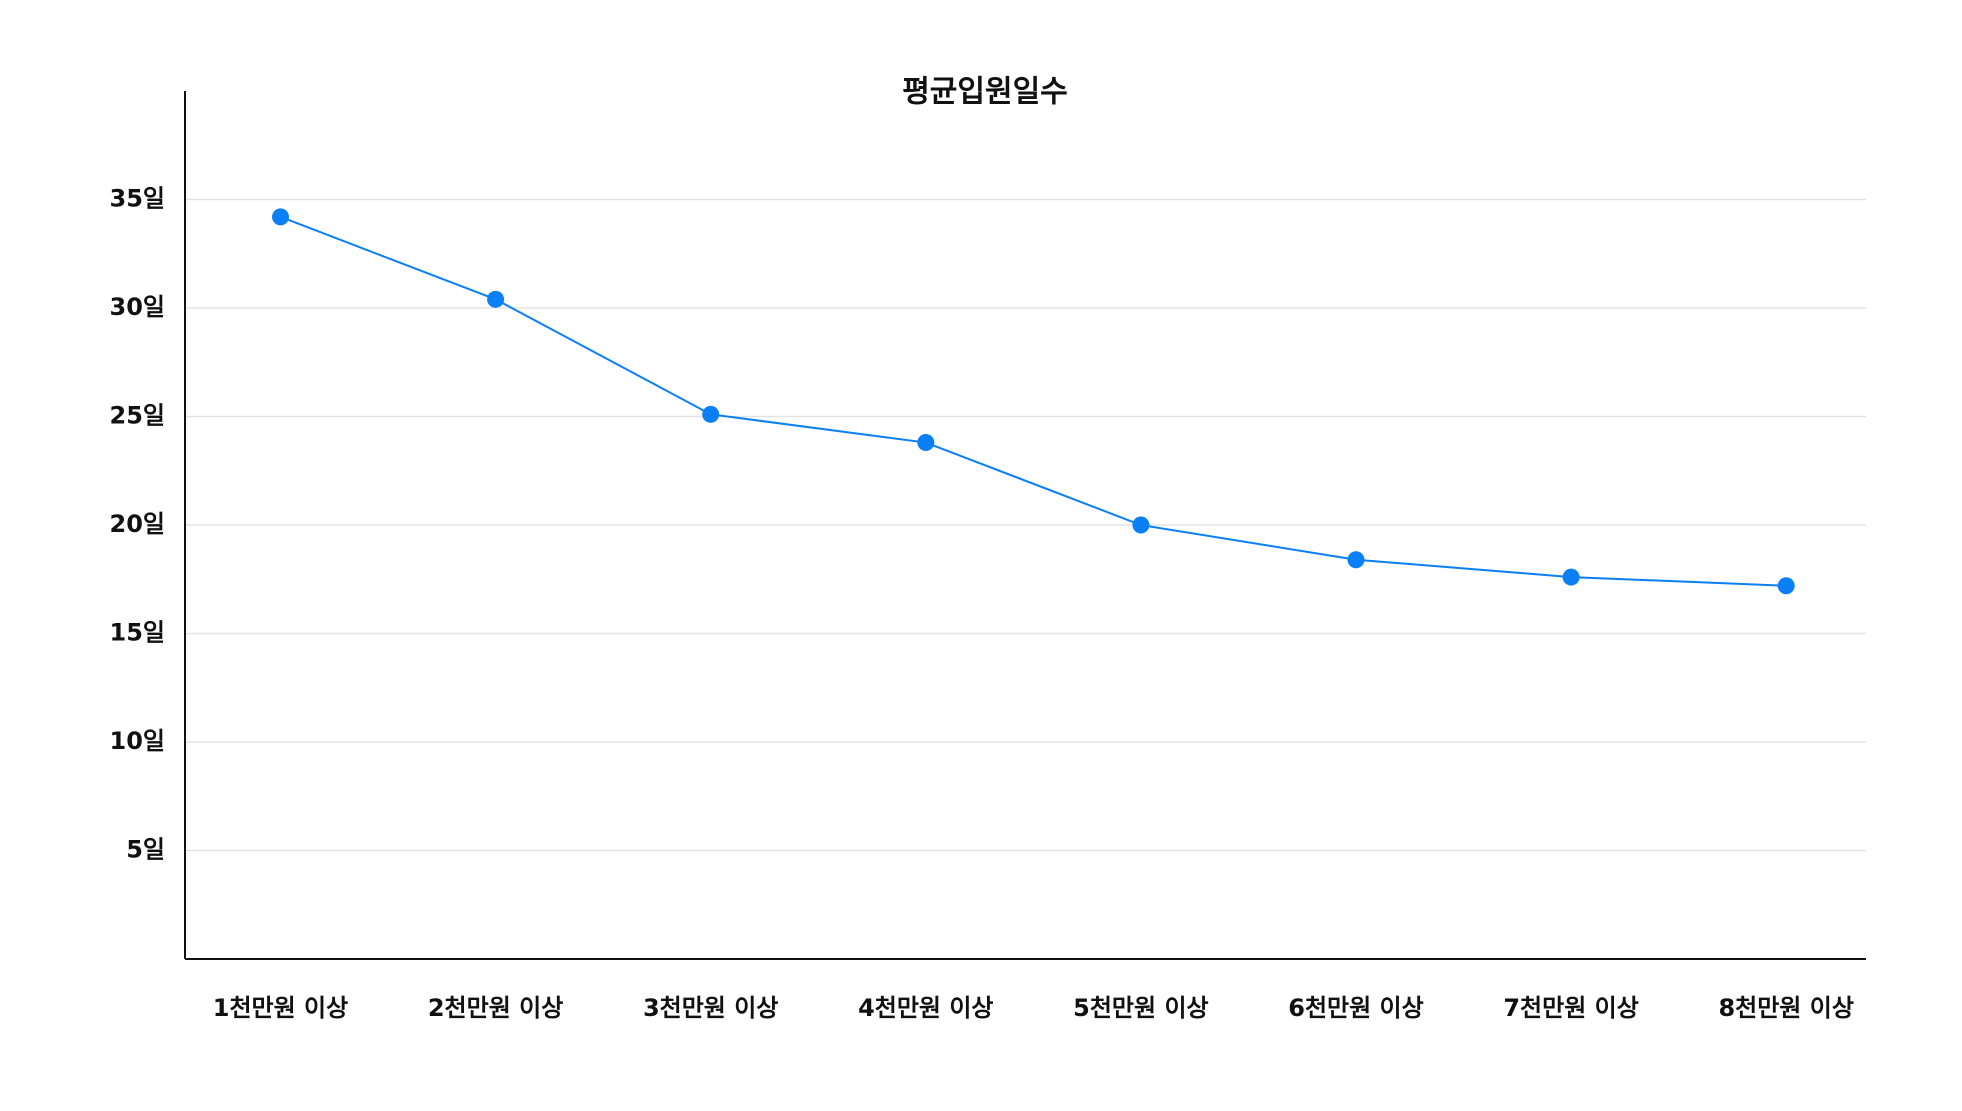 The height and width of the screenshot is (1111, 1962). I want to click on y-tick-label: 25일, so click(137, 416).